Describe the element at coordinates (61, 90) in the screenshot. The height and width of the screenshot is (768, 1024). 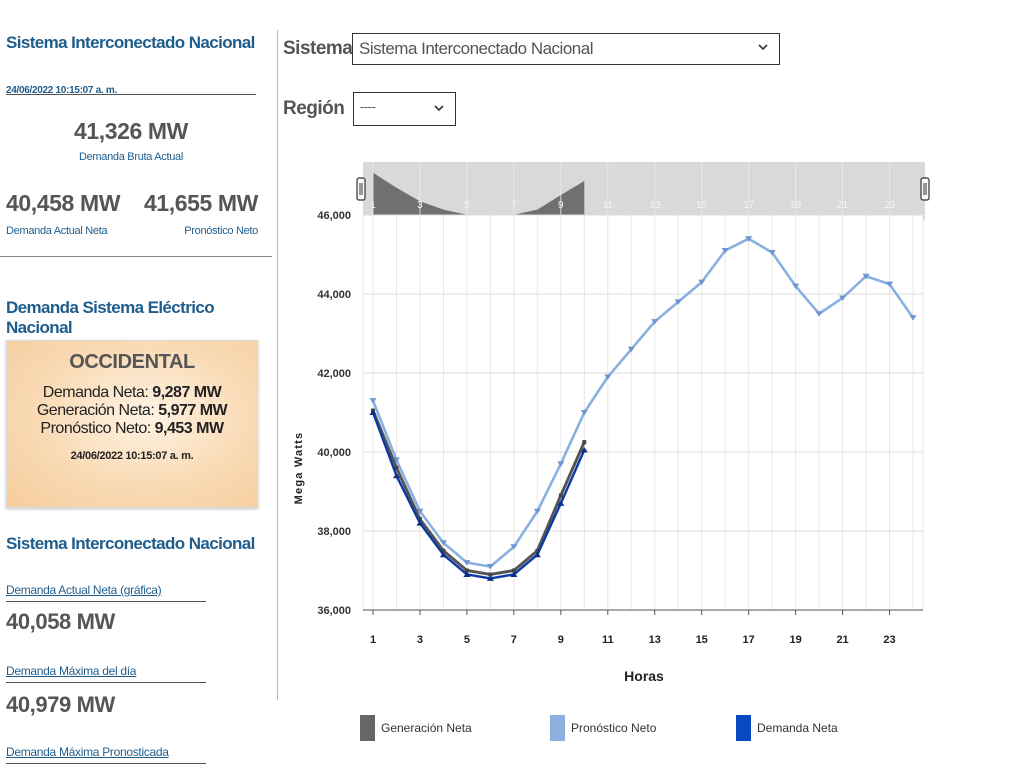
I see `timestamp: 24/06/2022 10:15:07 a. m.` at that location.